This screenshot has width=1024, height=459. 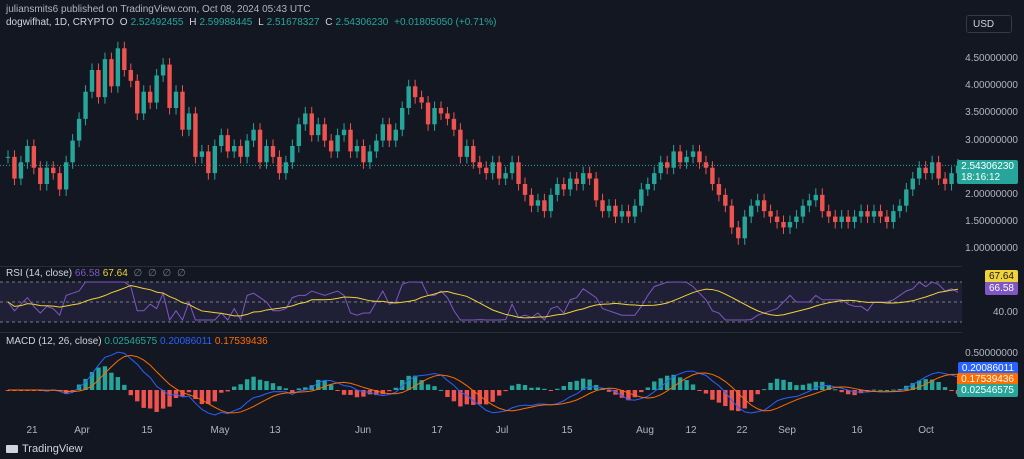 I want to click on rsi-value: 66.58, so click(x=87, y=273).